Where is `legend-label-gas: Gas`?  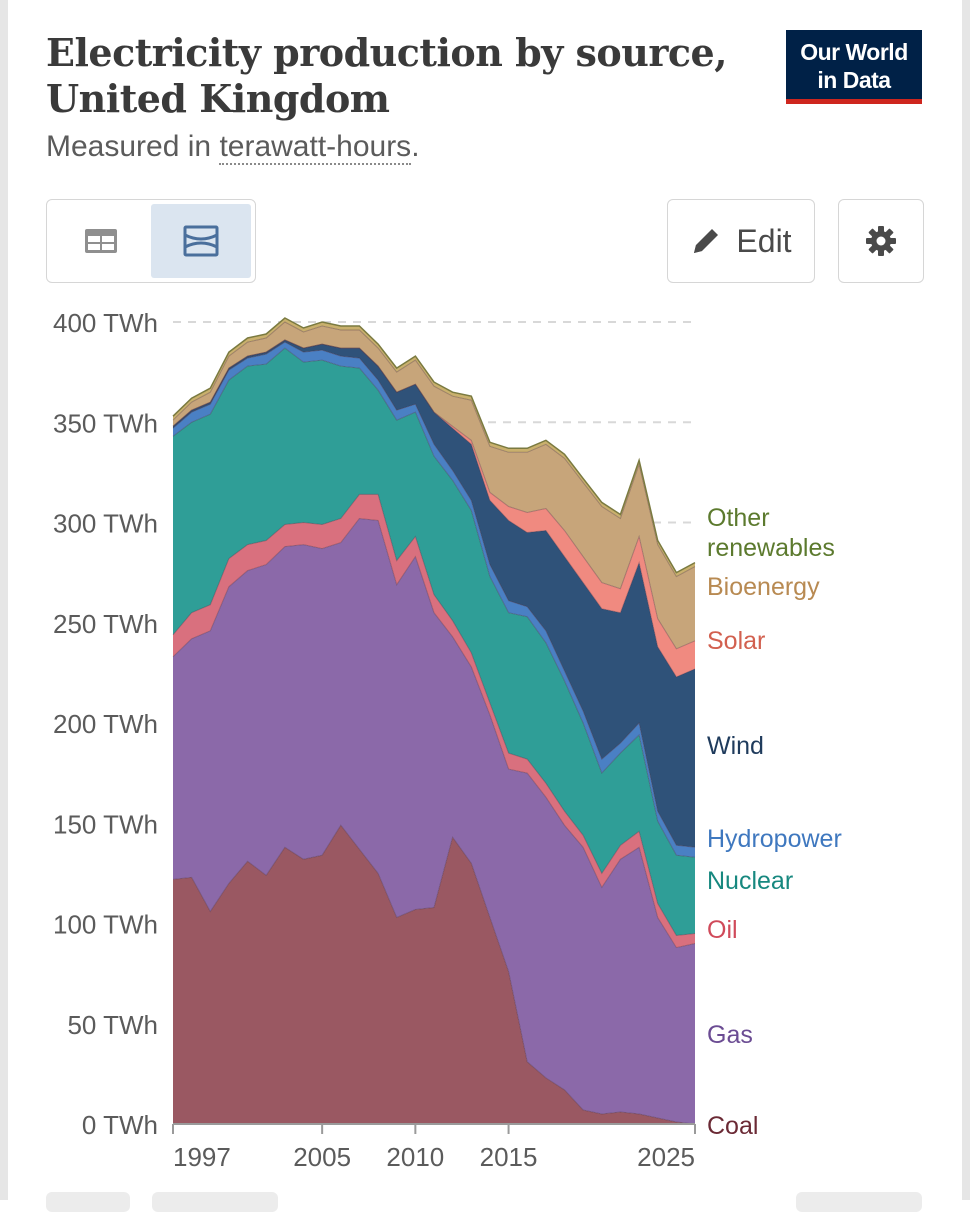
legend-label-gas: Gas is located at coordinates (730, 1035).